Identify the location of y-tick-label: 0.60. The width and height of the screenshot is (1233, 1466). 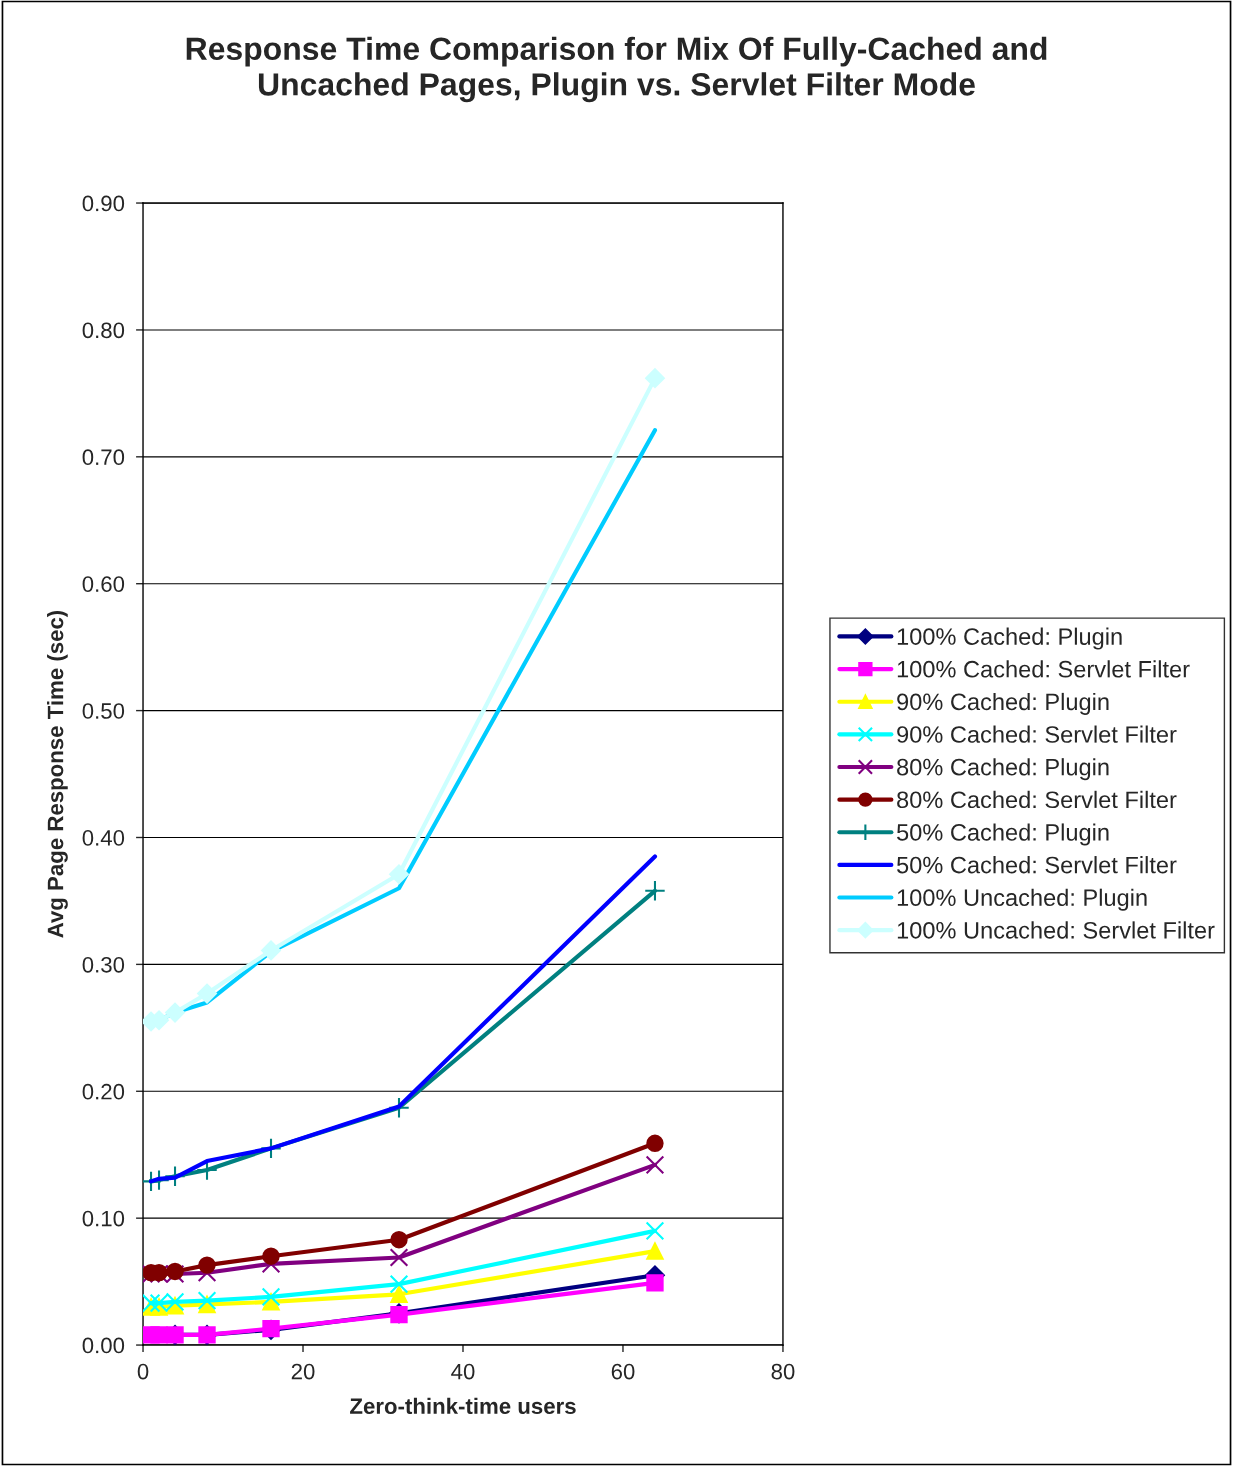
(103, 584).